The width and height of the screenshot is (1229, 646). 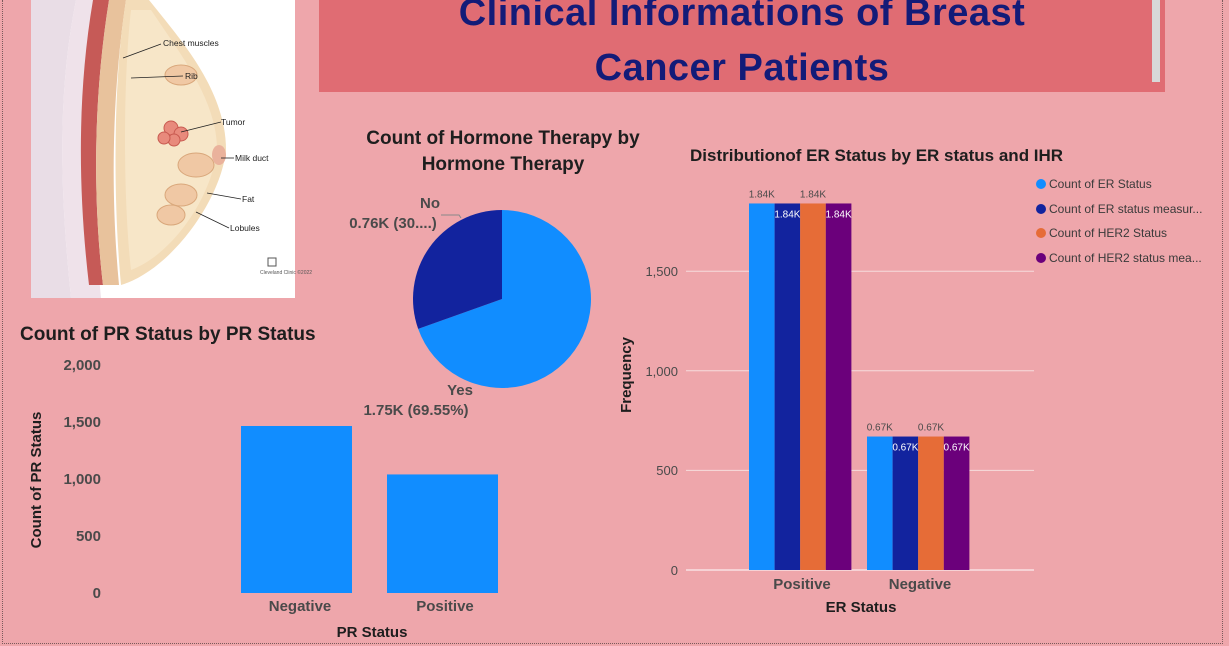 What do you see at coordinates (451, 216) in the screenshot?
I see `pie-leader-line-no` at bounding box center [451, 216].